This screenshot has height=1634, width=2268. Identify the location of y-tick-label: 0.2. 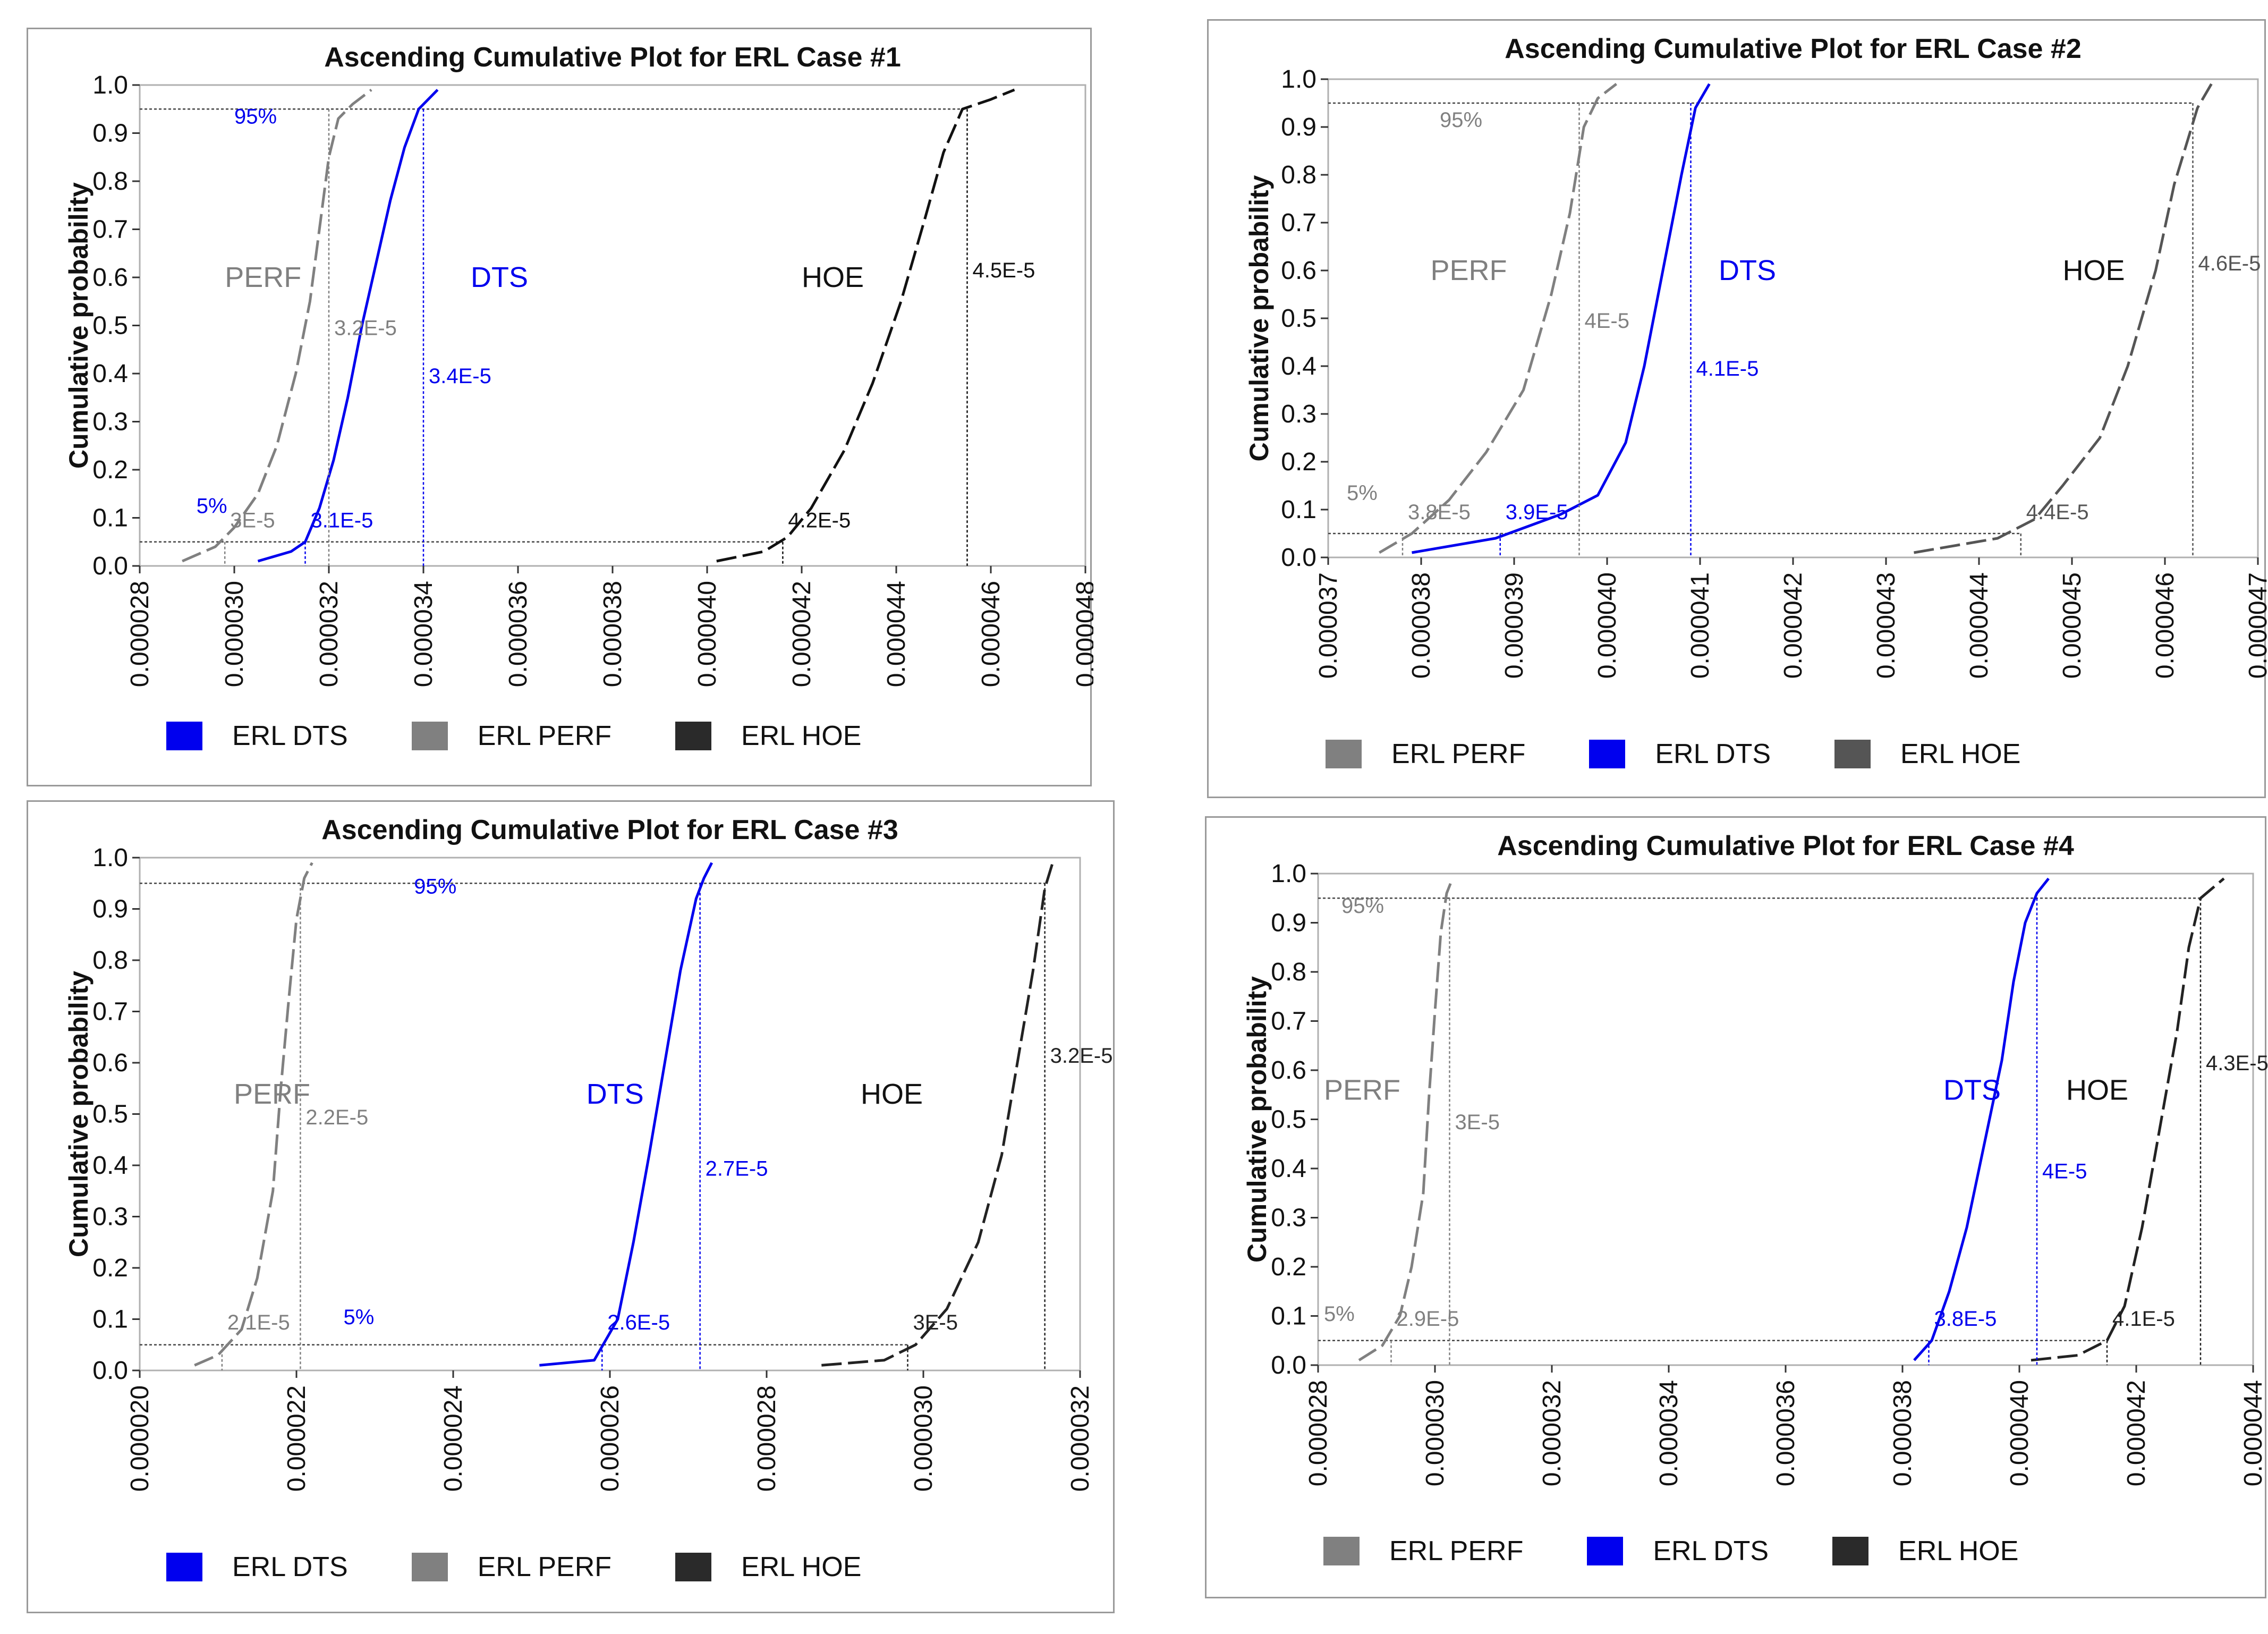
(1298, 462).